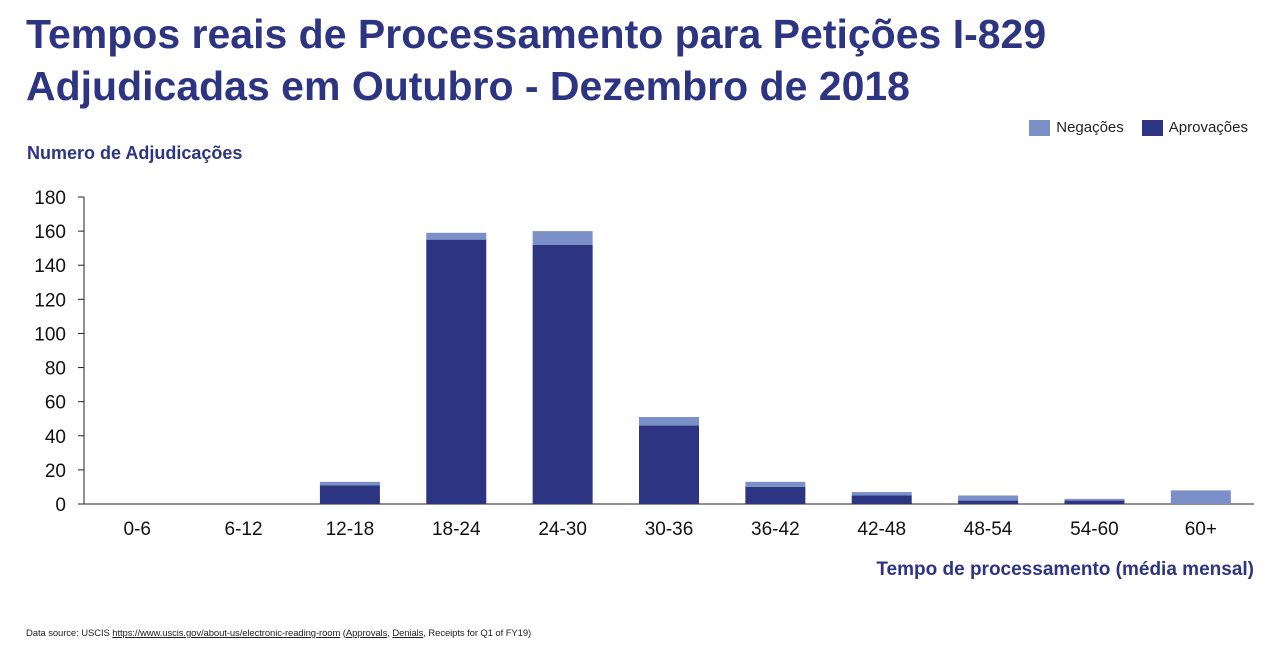 The image size is (1280, 646). What do you see at coordinates (562, 529) in the screenshot?
I see `x-tick-label-24-30: 24-30` at bounding box center [562, 529].